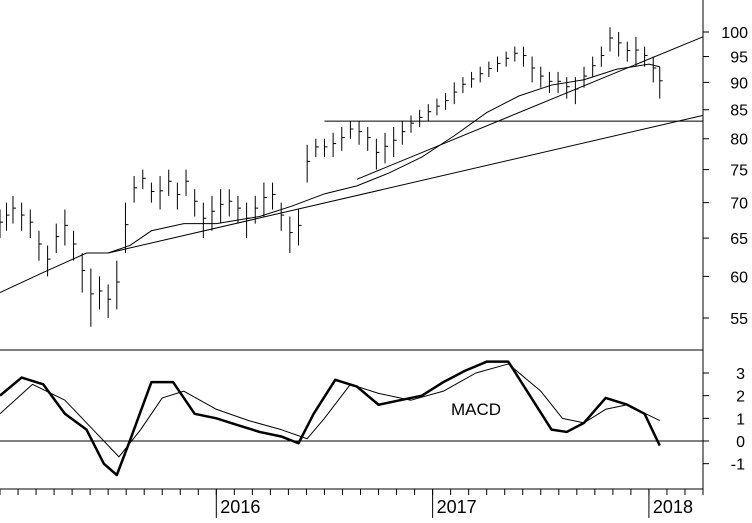 Image resolution: width=752 pixels, height=523 pixels. What do you see at coordinates (740, 397) in the screenshot?
I see `macd-tick-label: 2` at bounding box center [740, 397].